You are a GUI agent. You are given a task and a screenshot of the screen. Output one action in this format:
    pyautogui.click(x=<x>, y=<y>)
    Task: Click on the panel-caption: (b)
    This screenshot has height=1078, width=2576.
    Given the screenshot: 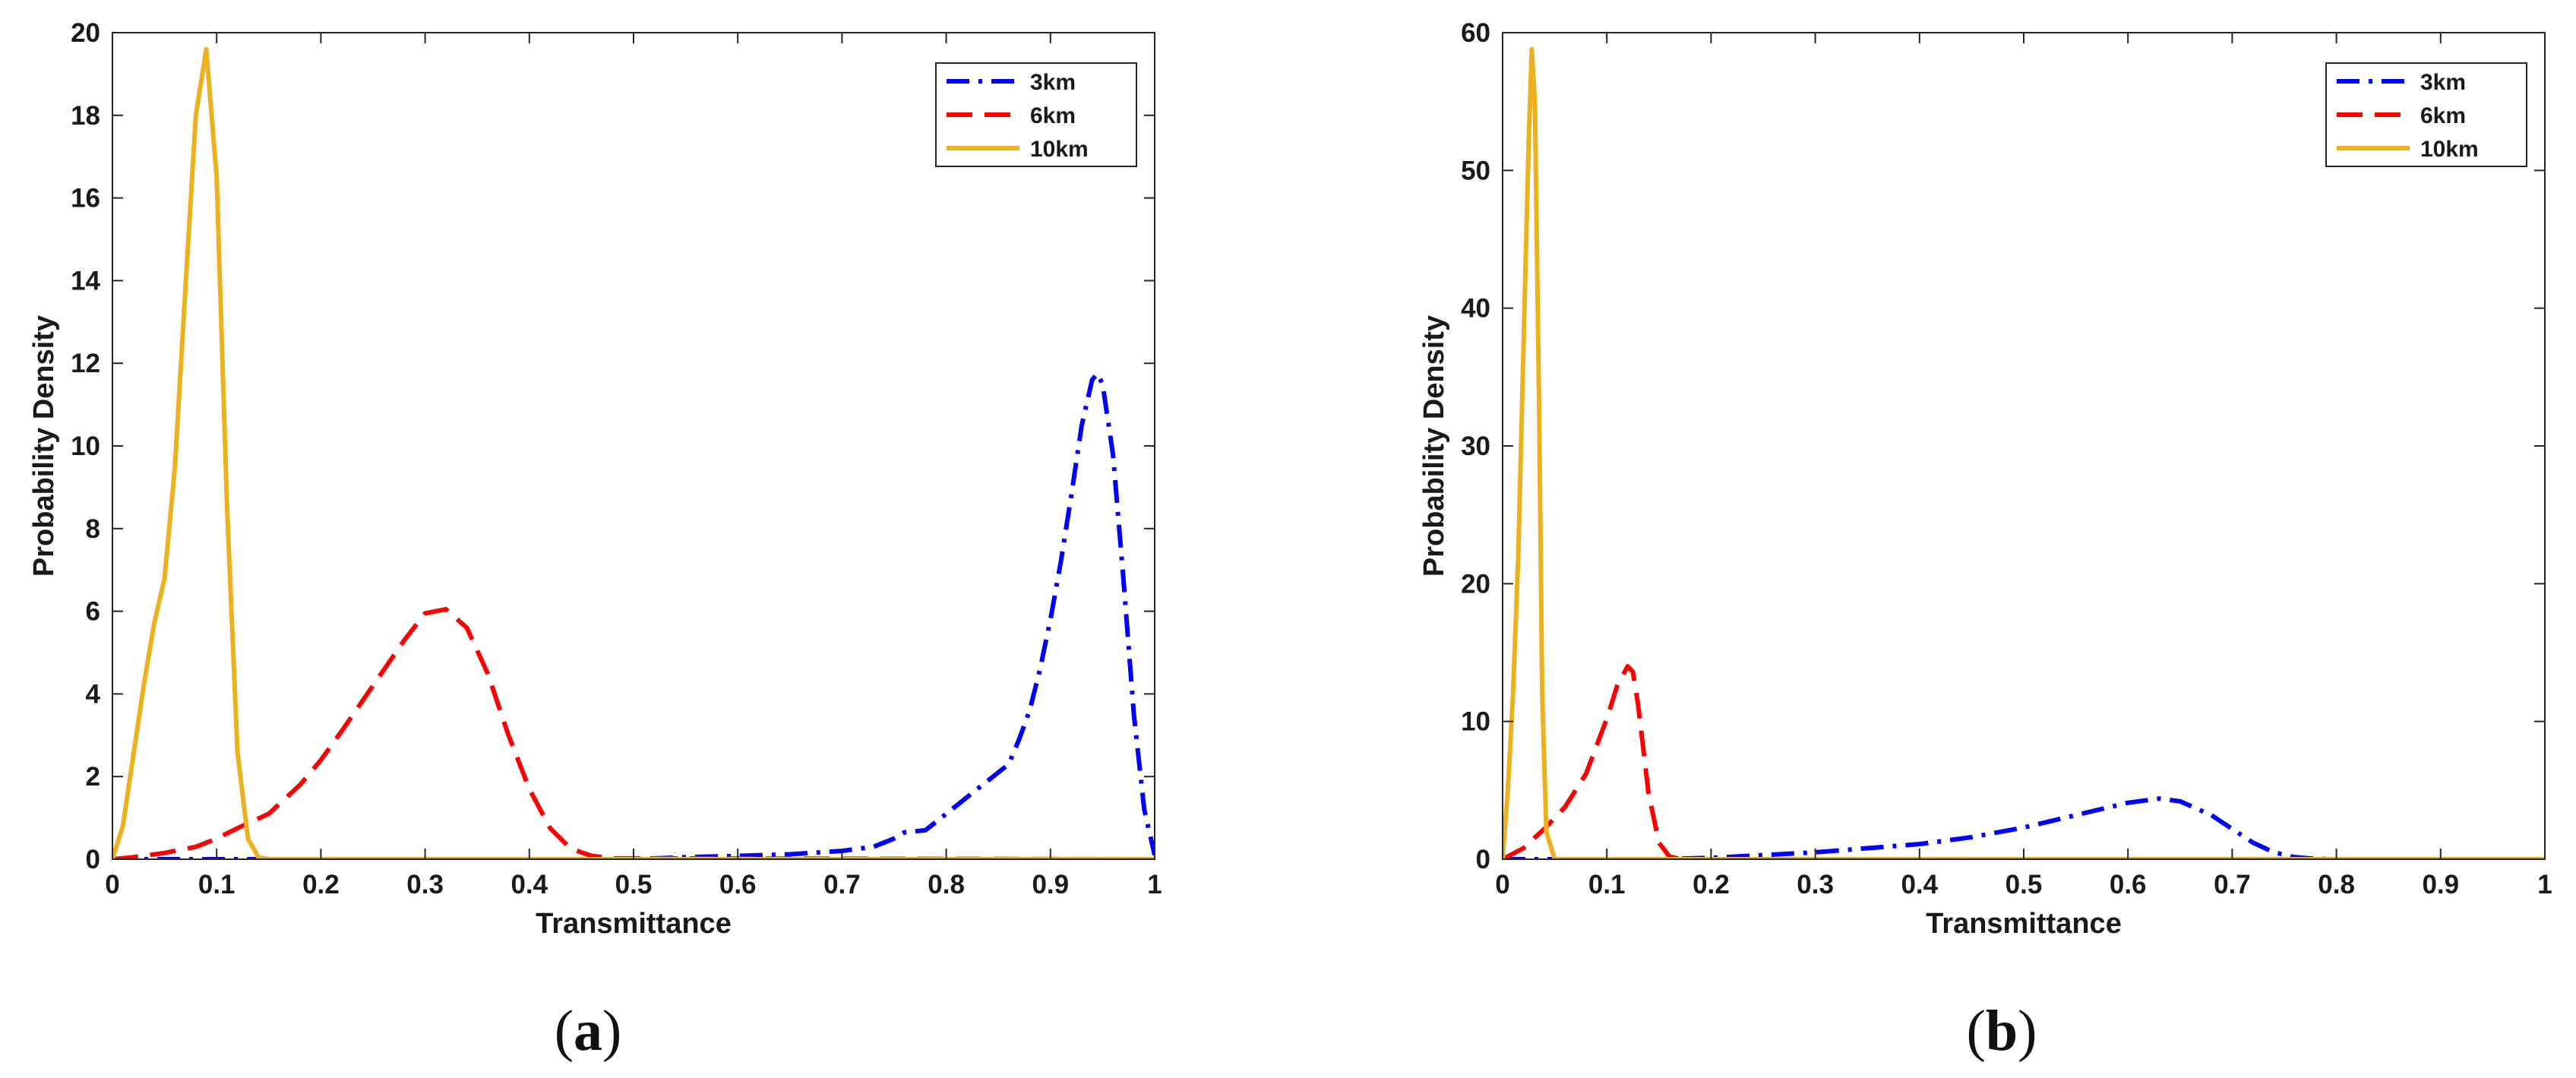 What is the action you would take?
    pyautogui.click(x=2002, y=1031)
    